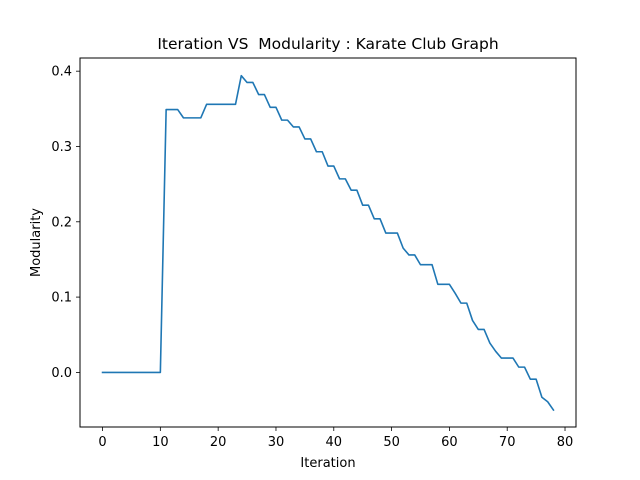 The width and height of the screenshot is (640, 480). I want to click on y-axis: 0.0 0.1 0.2 0.3 0.4, so click(65, 223).